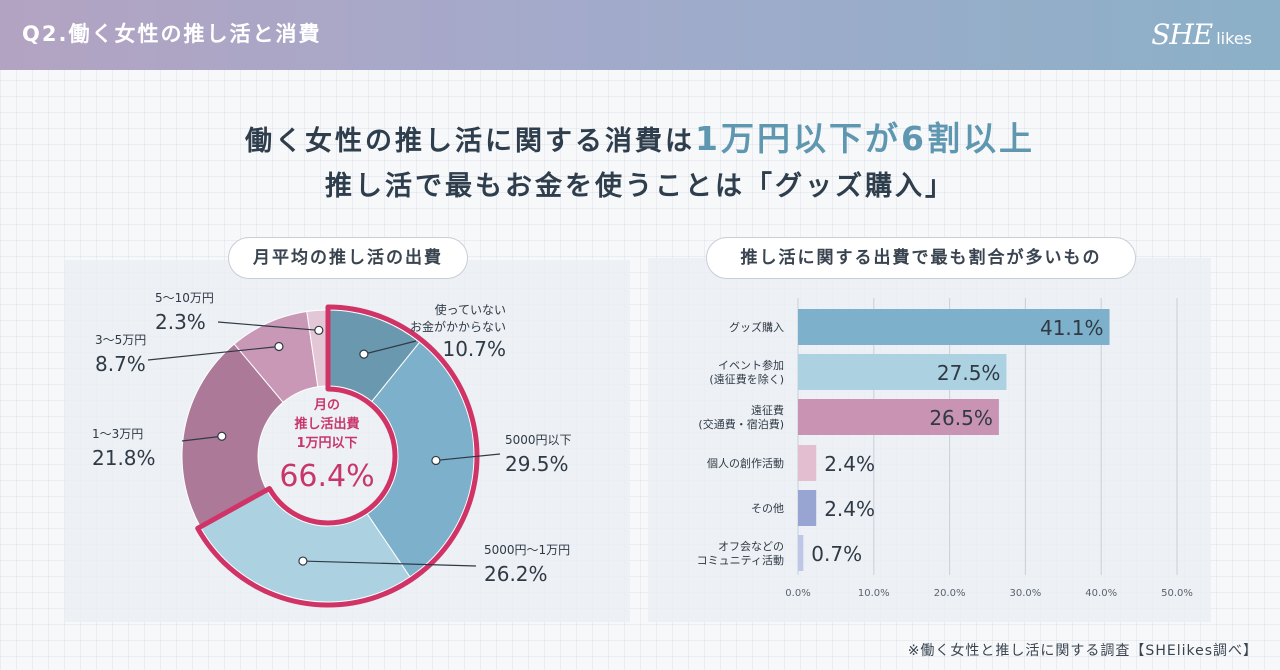  I want to click on pie-label-3-5man: 3〜5万円 8.7%, so click(120, 353).